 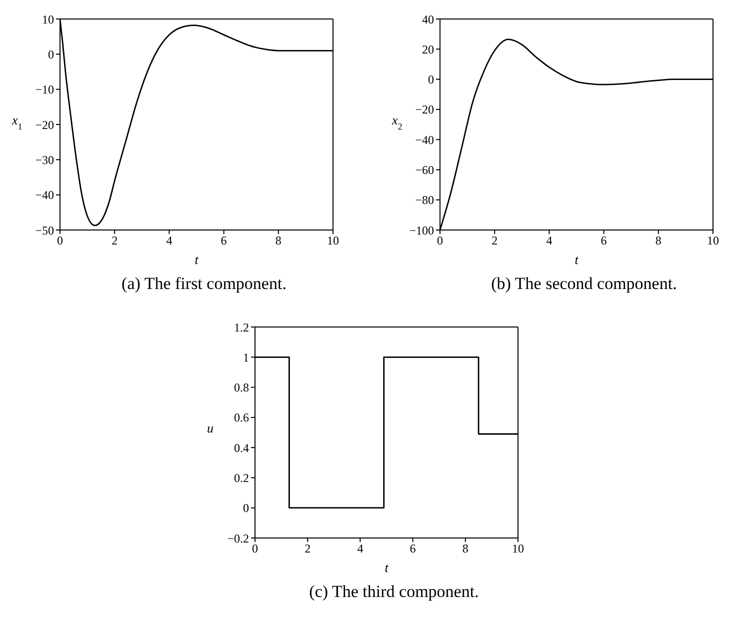 I want to click on y-axis-title: u, so click(x=210, y=428).